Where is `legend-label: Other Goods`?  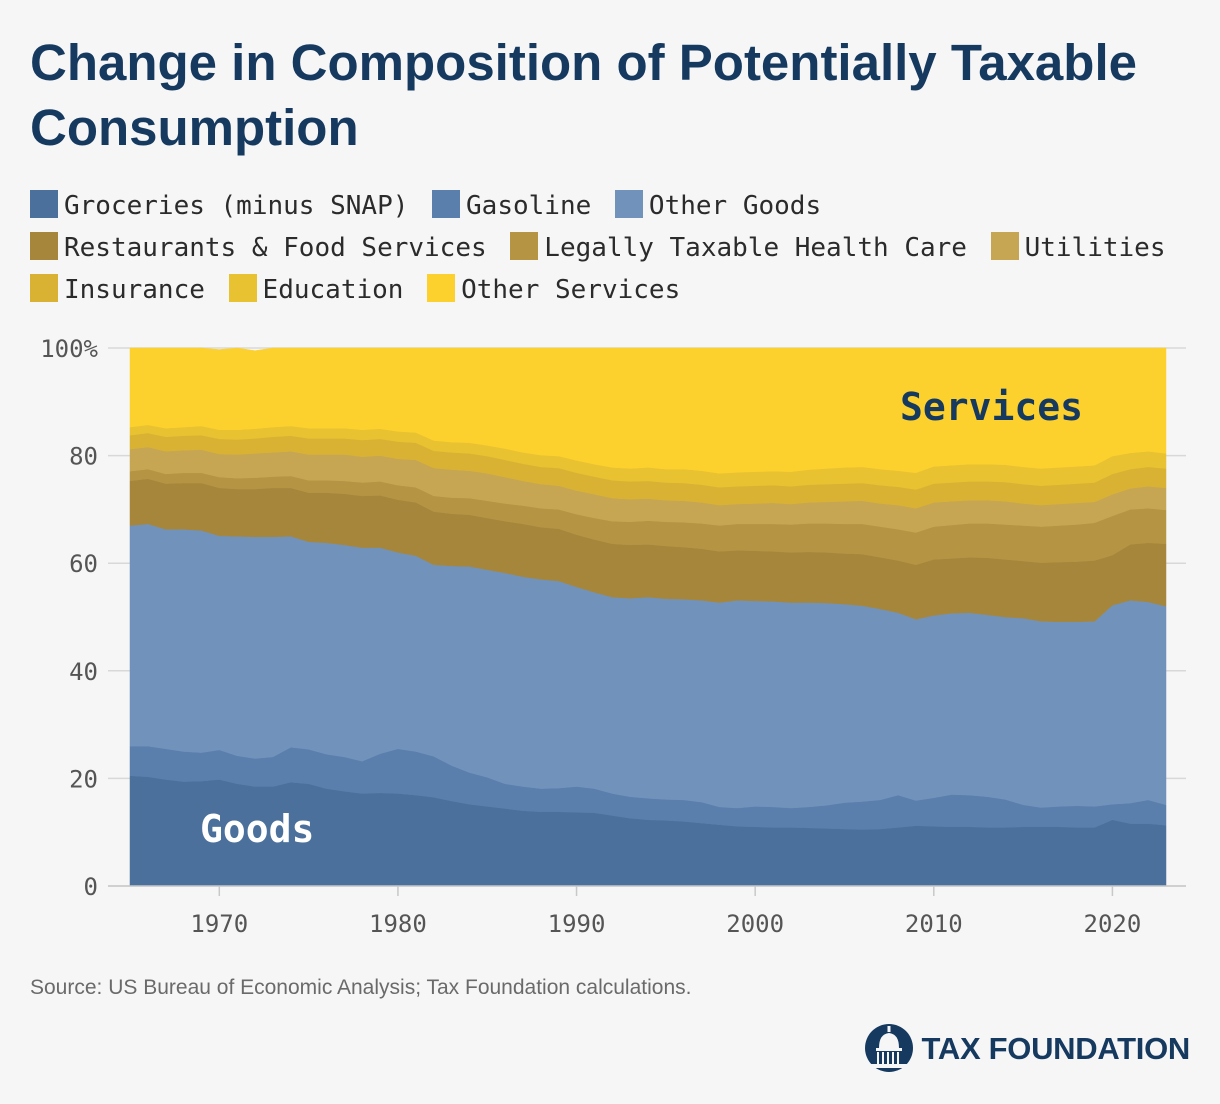
legend-label: Other Goods is located at coordinates (735, 206).